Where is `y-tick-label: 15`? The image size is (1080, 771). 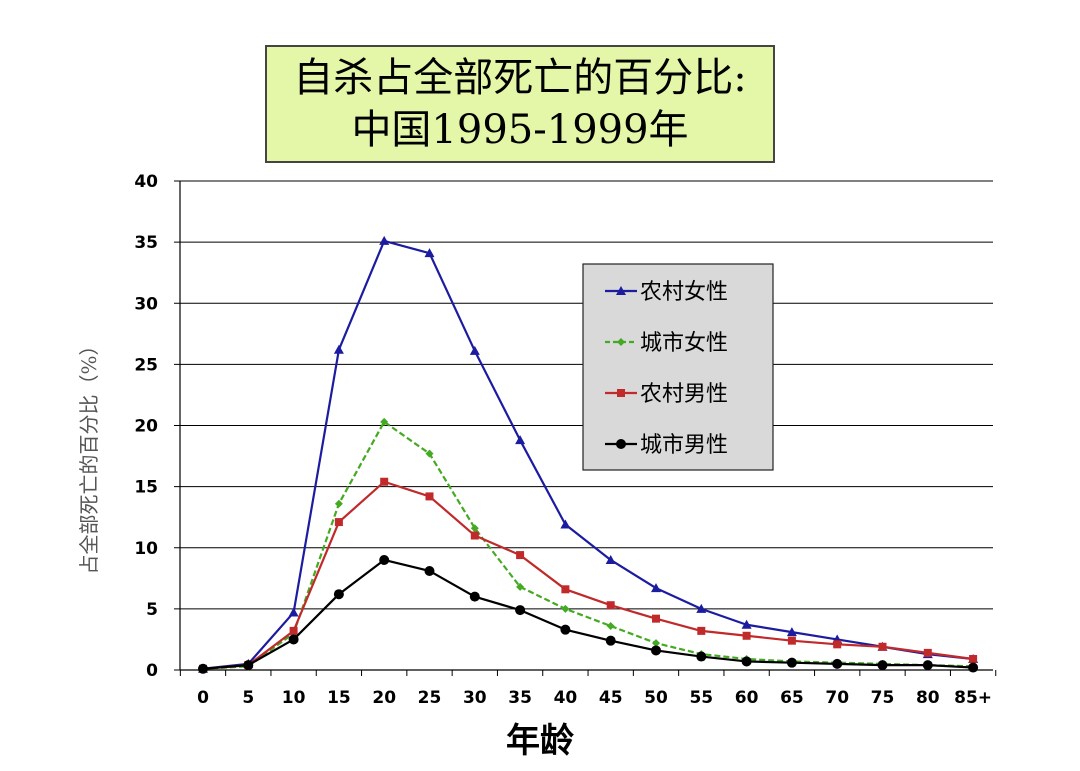
y-tick-label: 15 is located at coordinates (146, 488).